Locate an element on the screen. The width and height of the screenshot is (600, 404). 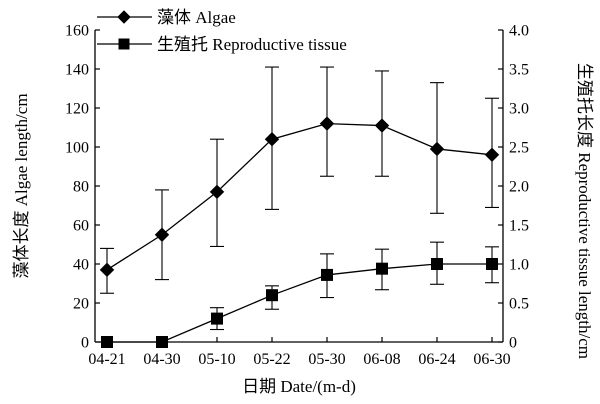
series-line is located at coordinates (299, 303).